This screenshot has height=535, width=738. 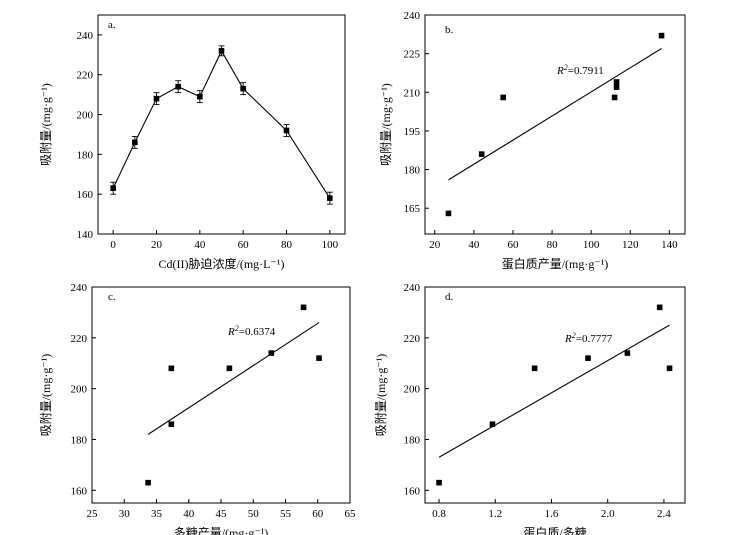 What do you see at coordinates (588, 338) in the screenshot?
I see `r-squared-label: R2=0.7777` at bounding box center [588, 338].